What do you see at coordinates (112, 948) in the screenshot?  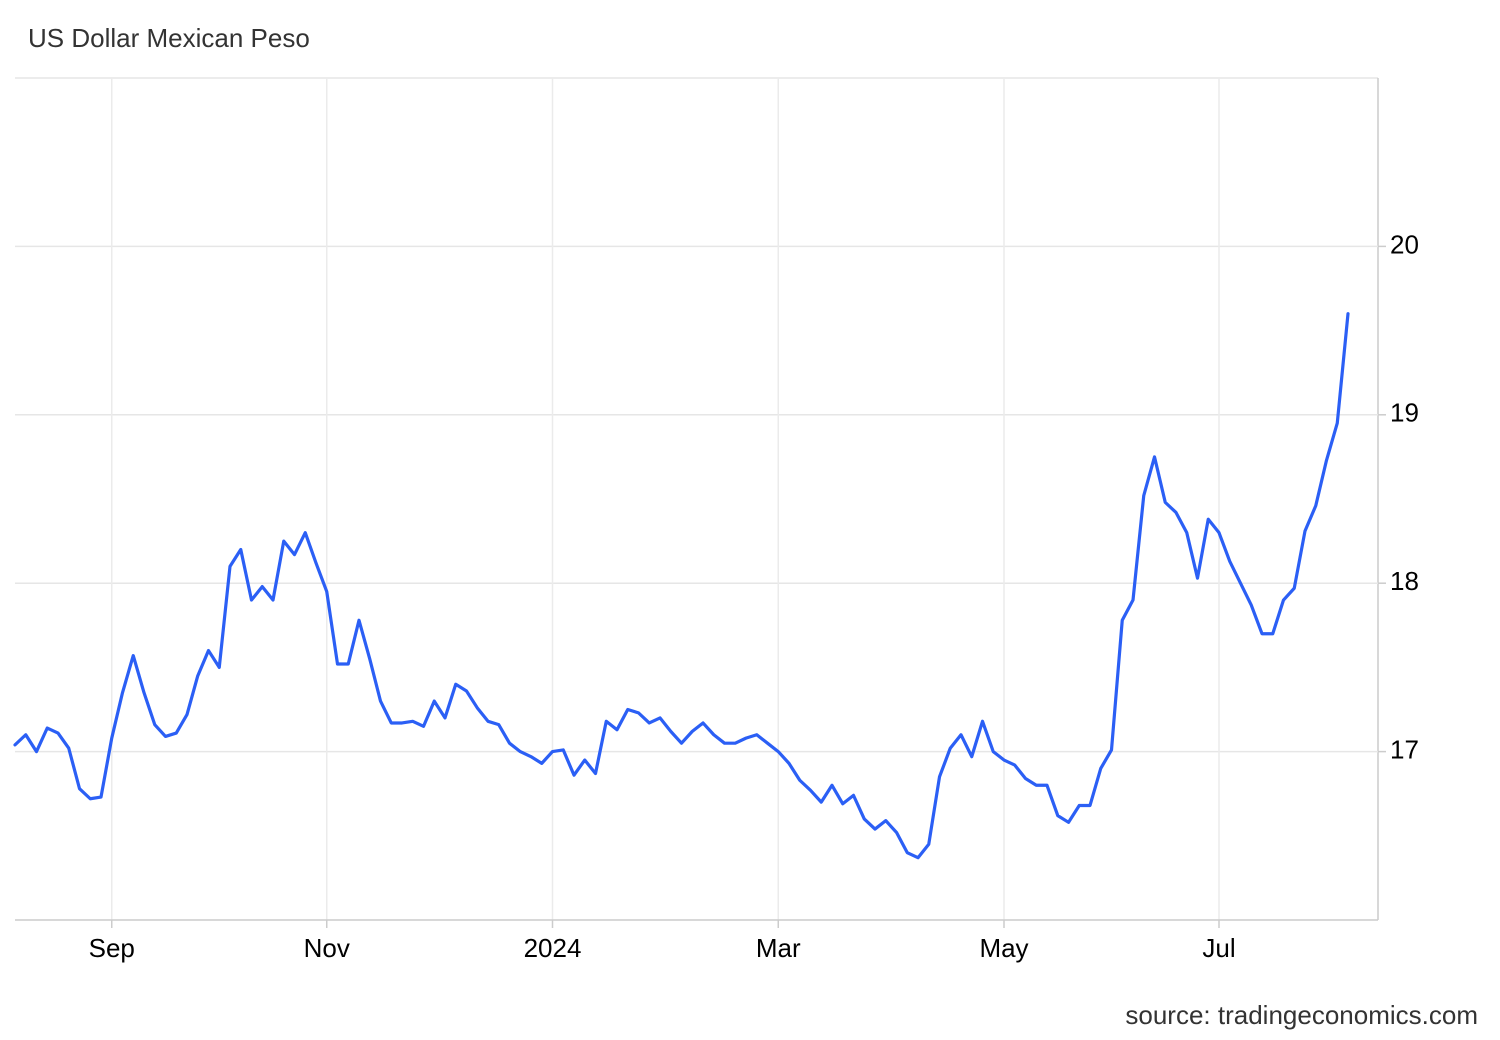 I see `x-tick-label: Sep` at bounding box center [112, 948].